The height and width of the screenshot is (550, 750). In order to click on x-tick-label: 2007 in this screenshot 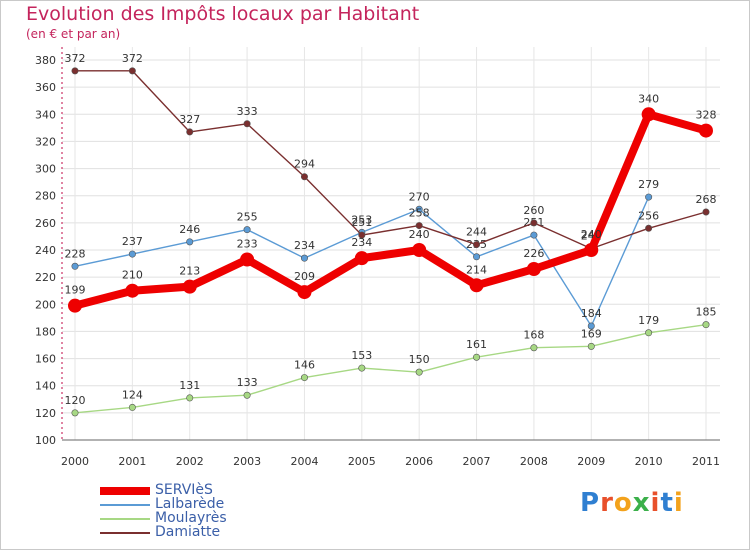, I will do `click(477, 461)`.